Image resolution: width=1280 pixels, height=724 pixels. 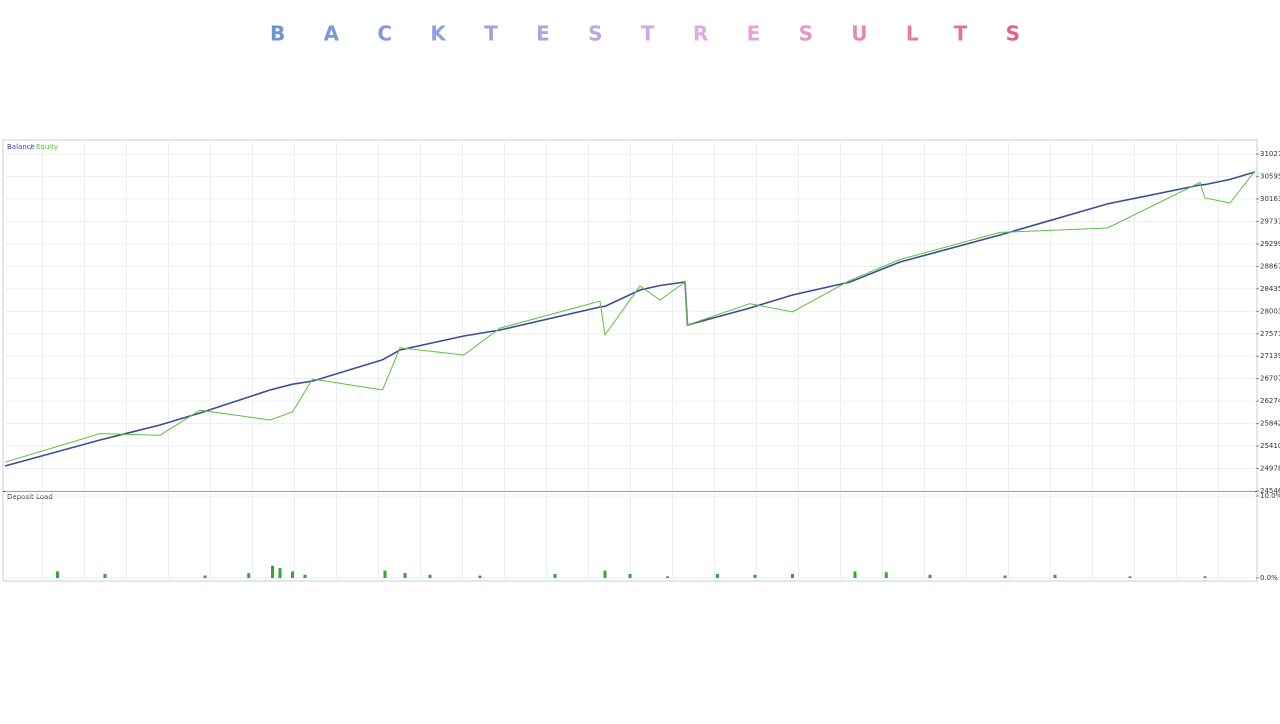 What do you see at coordinates (1270, 289) in the screenshot?
I see `y-tick-label: 28435` at bounding box center [1270, 289].